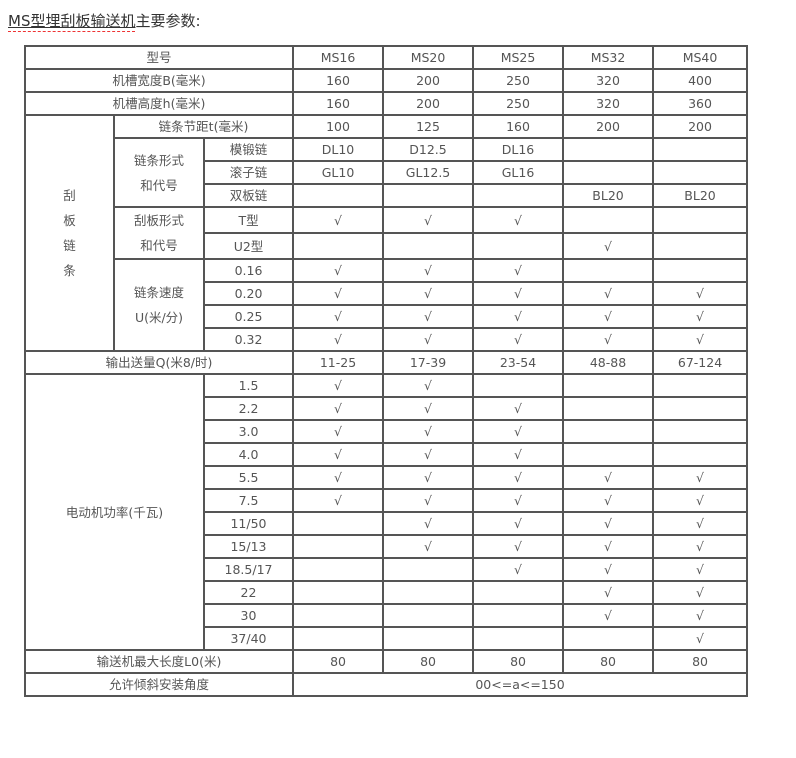 This screenshot has width=796, height=758. I want to click on table-cell: 11-25, so click(338, 362).